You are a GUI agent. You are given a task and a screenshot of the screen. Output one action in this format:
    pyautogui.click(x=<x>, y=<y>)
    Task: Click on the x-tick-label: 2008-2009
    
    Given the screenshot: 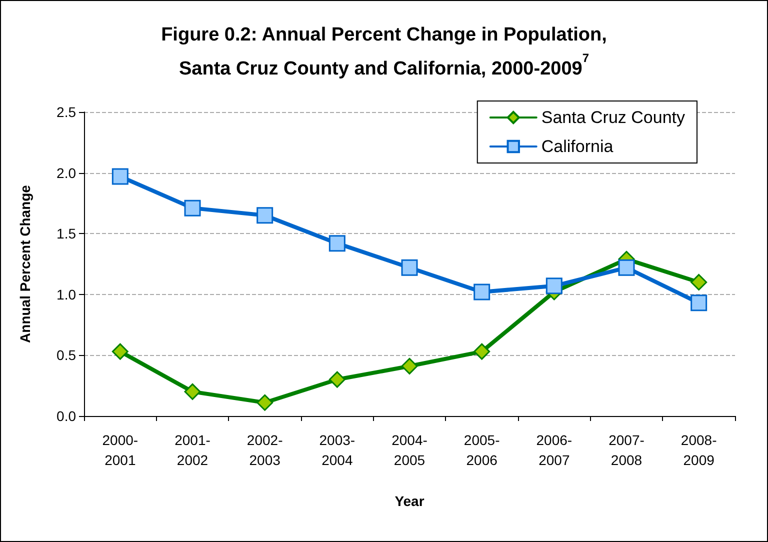 What is the action you would take?
    pyautogui.click(x=699, y=450)
    